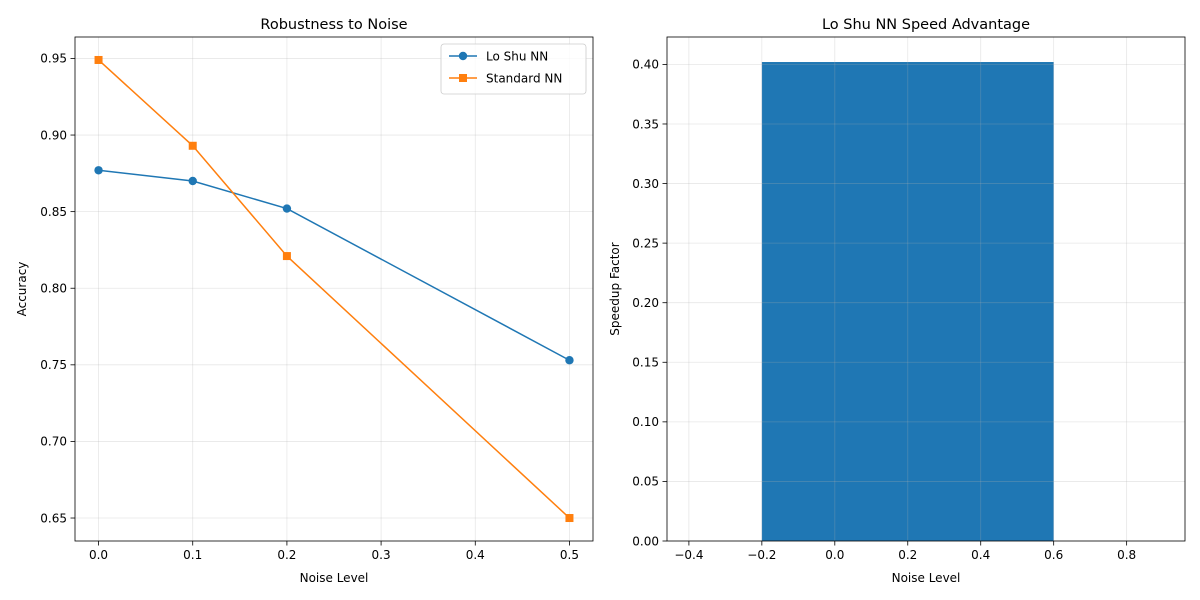 This screenshot has width=1200, height=600. What do you see at coordinates (688, 555) in the screenshot?
I see `x-tick-label-0: −0.4` at bounding box center [688, 555].